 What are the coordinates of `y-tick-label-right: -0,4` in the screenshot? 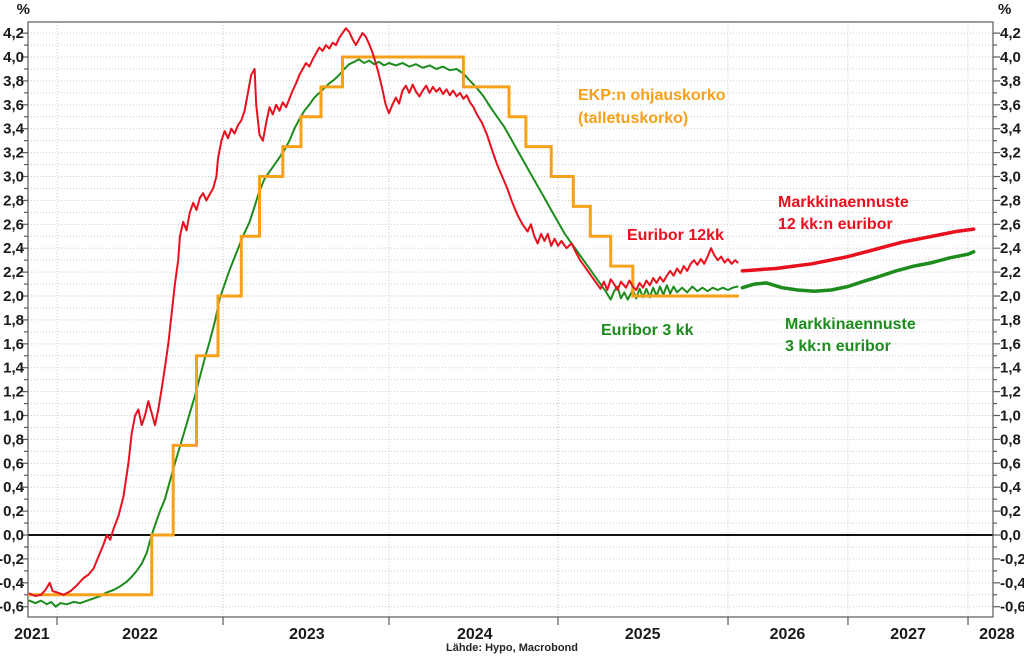 It's located at (1012, 583).